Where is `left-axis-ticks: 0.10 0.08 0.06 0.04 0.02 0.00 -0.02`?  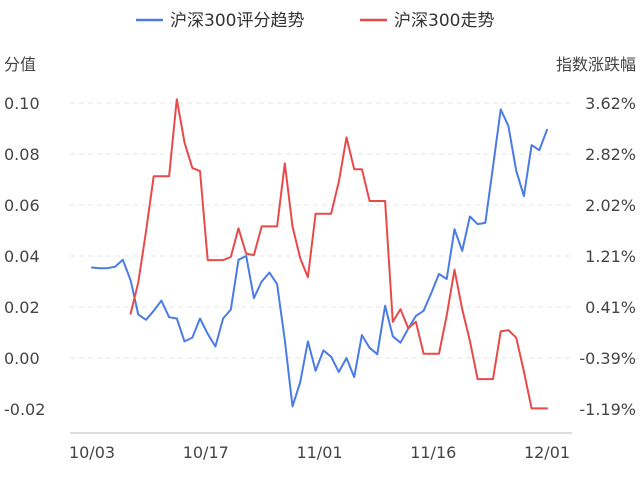
left-axis-ticks: 0.10 0.08 0.06 0.04 0.02 0.00 -0.02 is located at coordinates (24, 256).